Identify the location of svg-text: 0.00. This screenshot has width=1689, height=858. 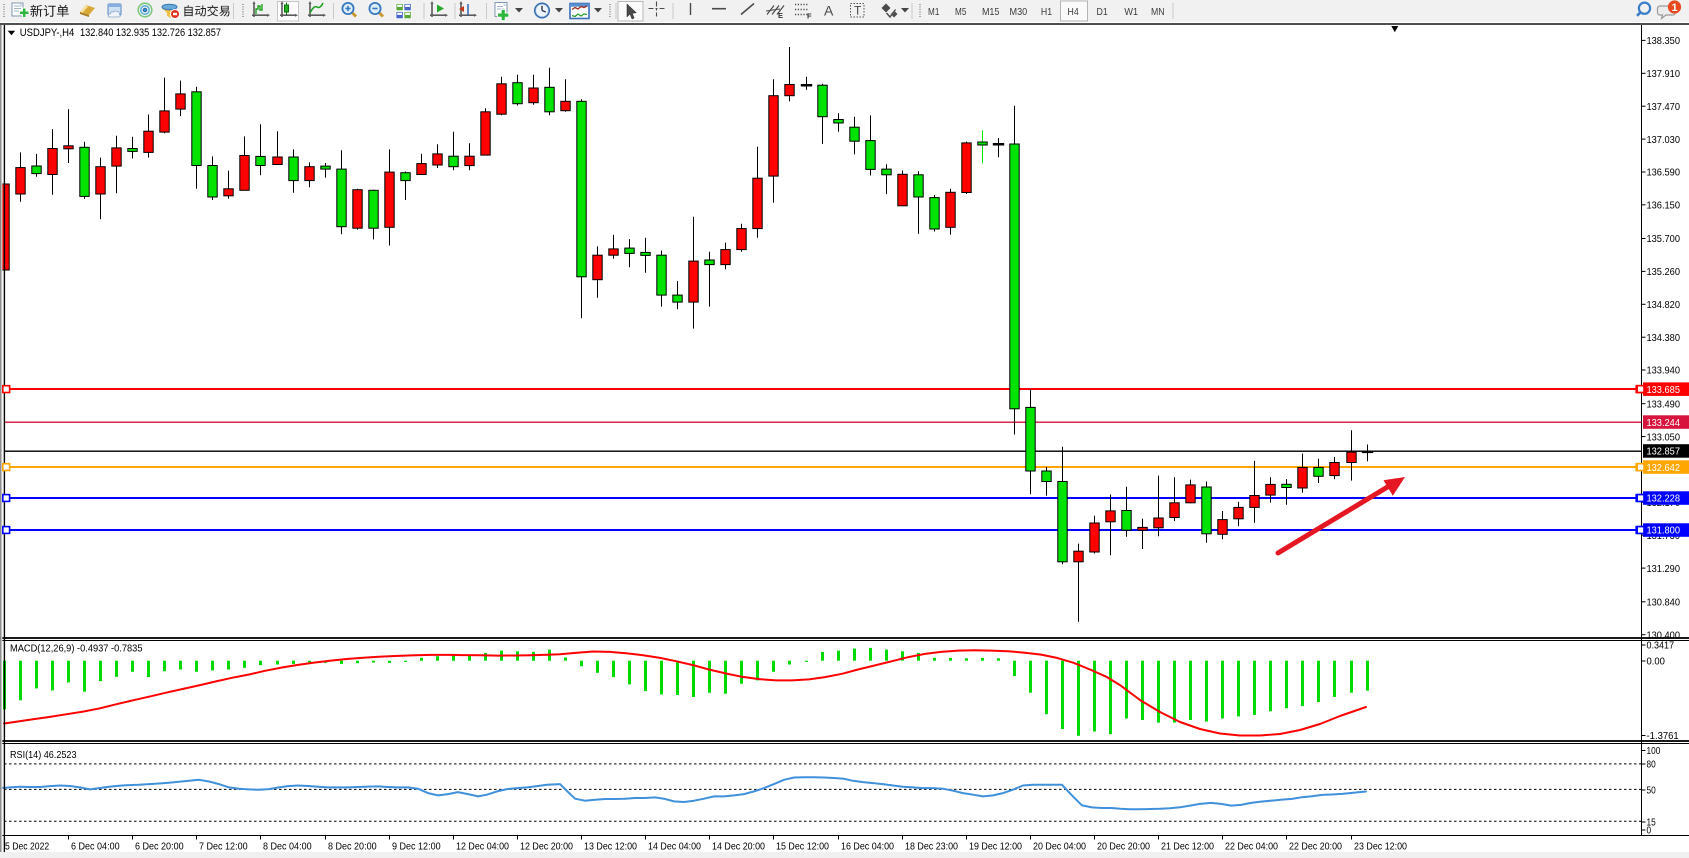
(1656, 662).